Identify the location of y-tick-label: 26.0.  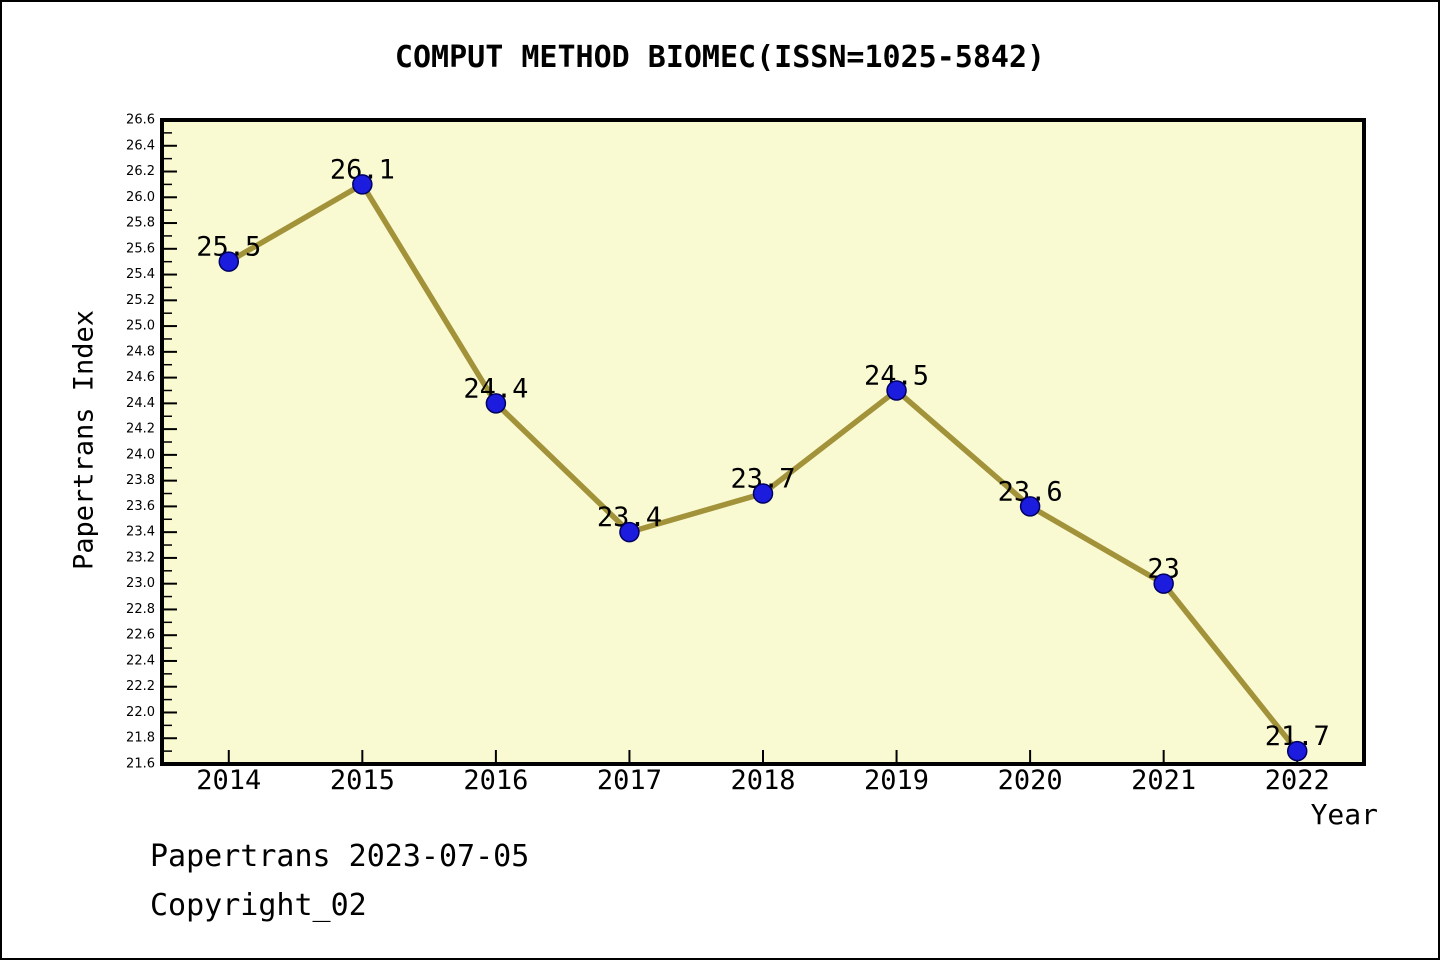
(140, 197).